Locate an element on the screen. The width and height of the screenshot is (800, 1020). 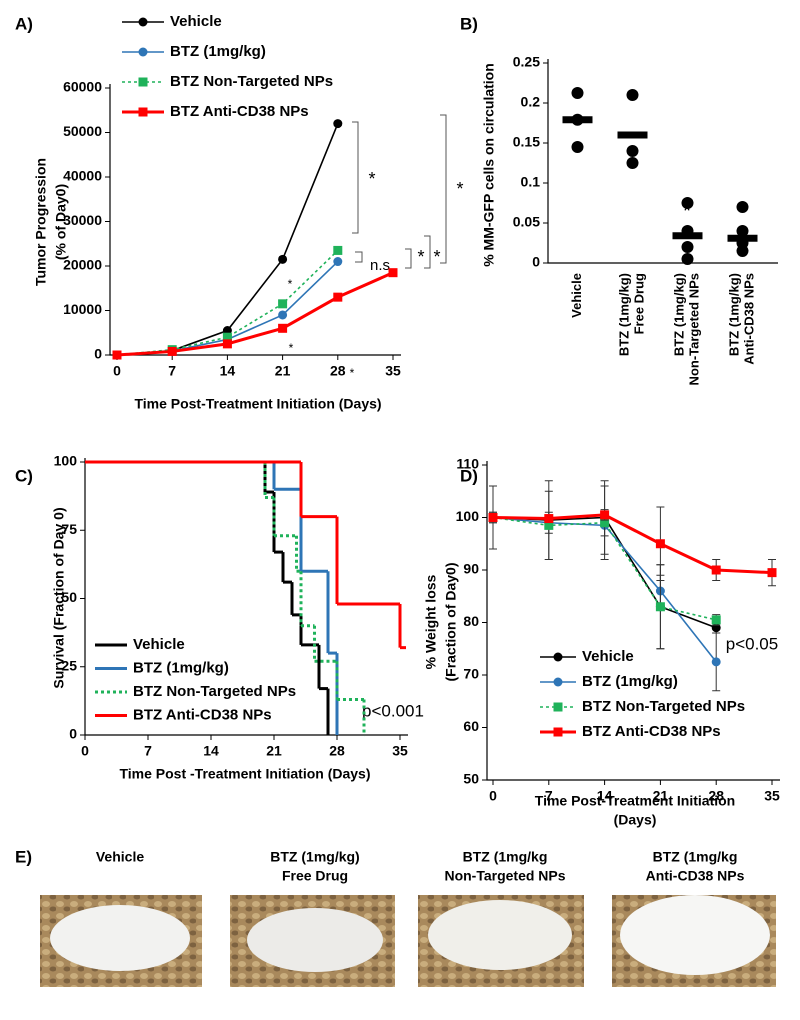
x-axis-label: (Days) is located at coordinates (635, 820).